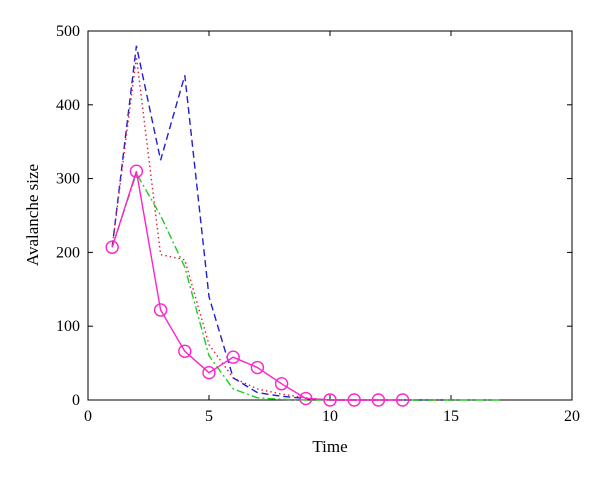  I want to click on y-axis-label: Avalanche size, so click(32, 215).